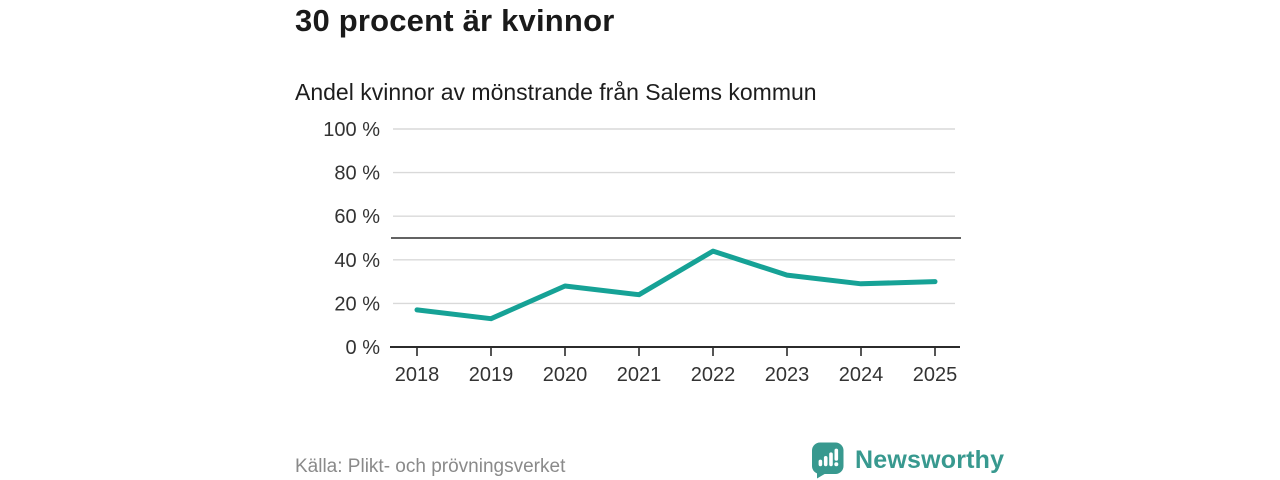  What do you see at coordinates (455, 20) in the screenshot?
I see `chart-headline: 30 procent är kvinnor` at bounding box center [455, 20].